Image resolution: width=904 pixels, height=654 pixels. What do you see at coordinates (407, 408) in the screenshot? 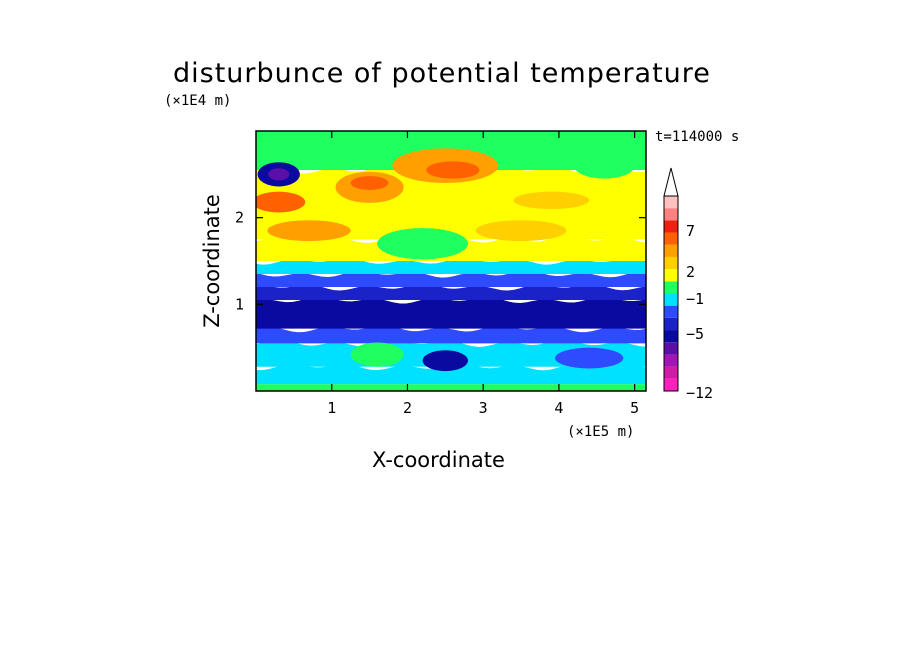
I see `x-tick-label: 2` at bounding box center [407, 408].